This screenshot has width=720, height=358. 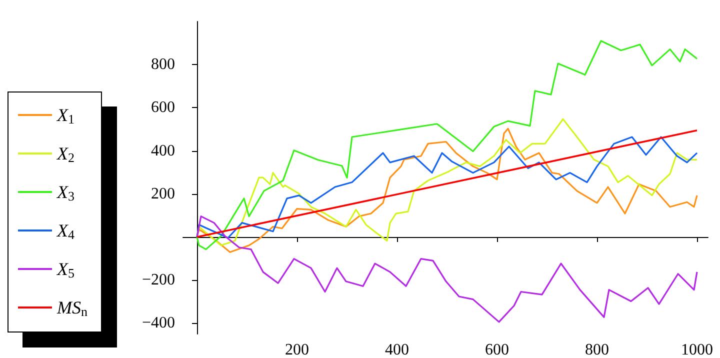 I want to click on y-tick-label: −400, so click(x=158, y=323).